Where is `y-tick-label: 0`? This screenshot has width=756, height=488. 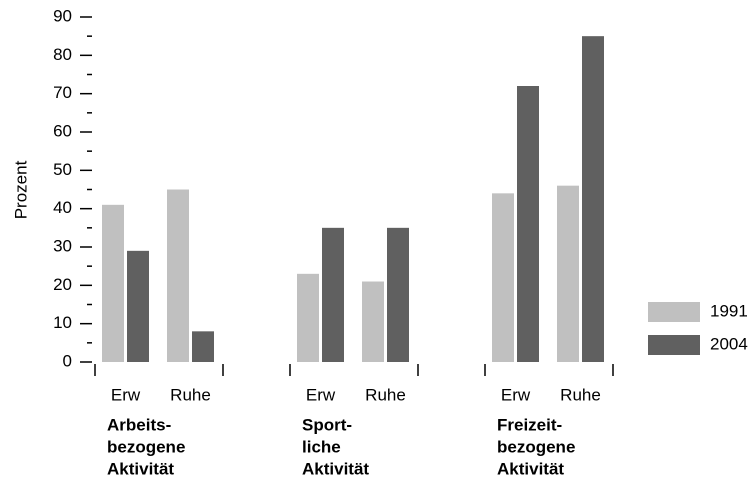
y-tick-label: 0 is located at coordinates (67, 360).